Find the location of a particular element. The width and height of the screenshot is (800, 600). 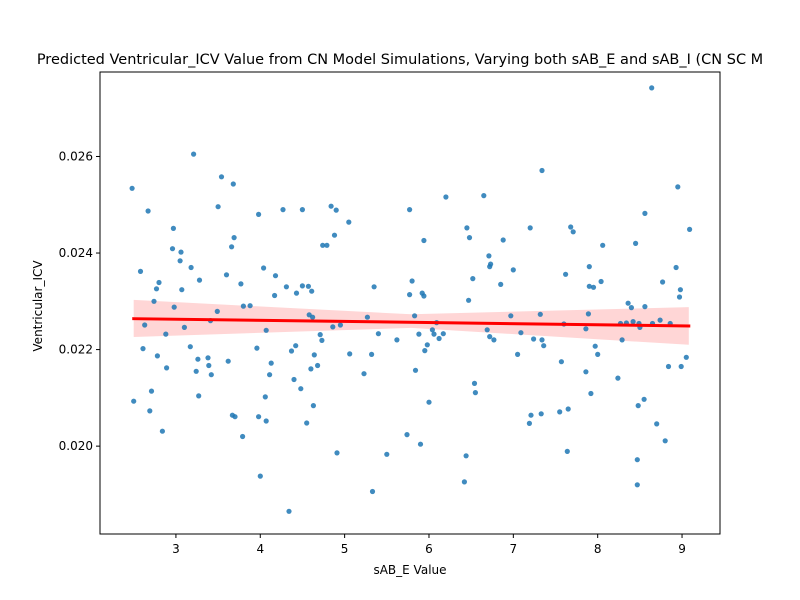

x-tick-label: 5 is located at coordinates (345, 549).